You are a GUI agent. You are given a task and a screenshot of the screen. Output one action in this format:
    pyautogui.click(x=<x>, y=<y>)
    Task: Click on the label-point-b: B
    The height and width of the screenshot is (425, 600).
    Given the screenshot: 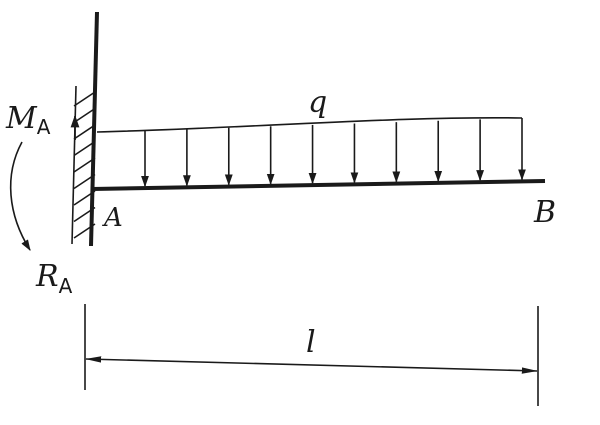 What is the action you would take?
    pyautogui.click(x=544, y=212)
    